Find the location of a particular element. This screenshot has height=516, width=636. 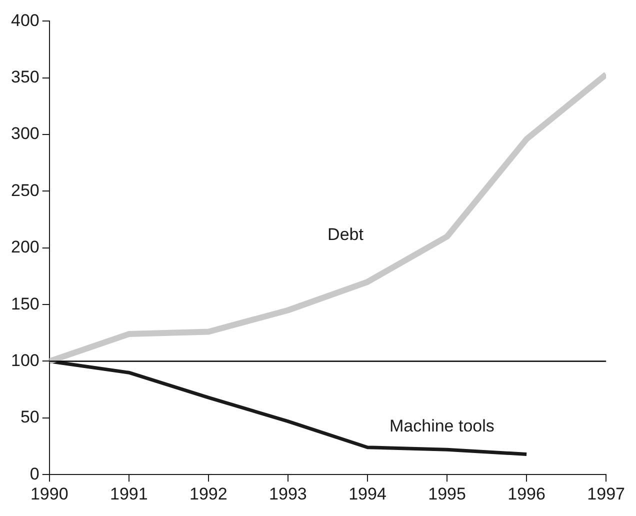

y-tick-label: 250 is located at coordinates (25, 190).